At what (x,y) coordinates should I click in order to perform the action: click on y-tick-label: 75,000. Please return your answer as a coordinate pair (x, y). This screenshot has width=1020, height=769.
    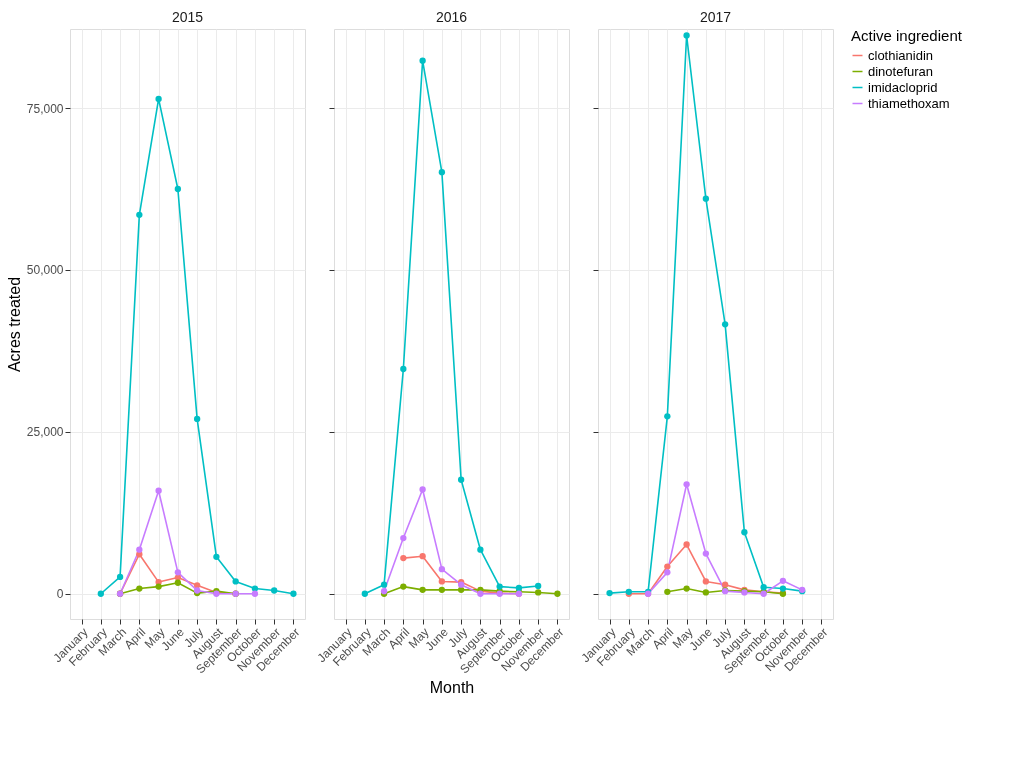
    Looking at the image, I should click on (45, 108).